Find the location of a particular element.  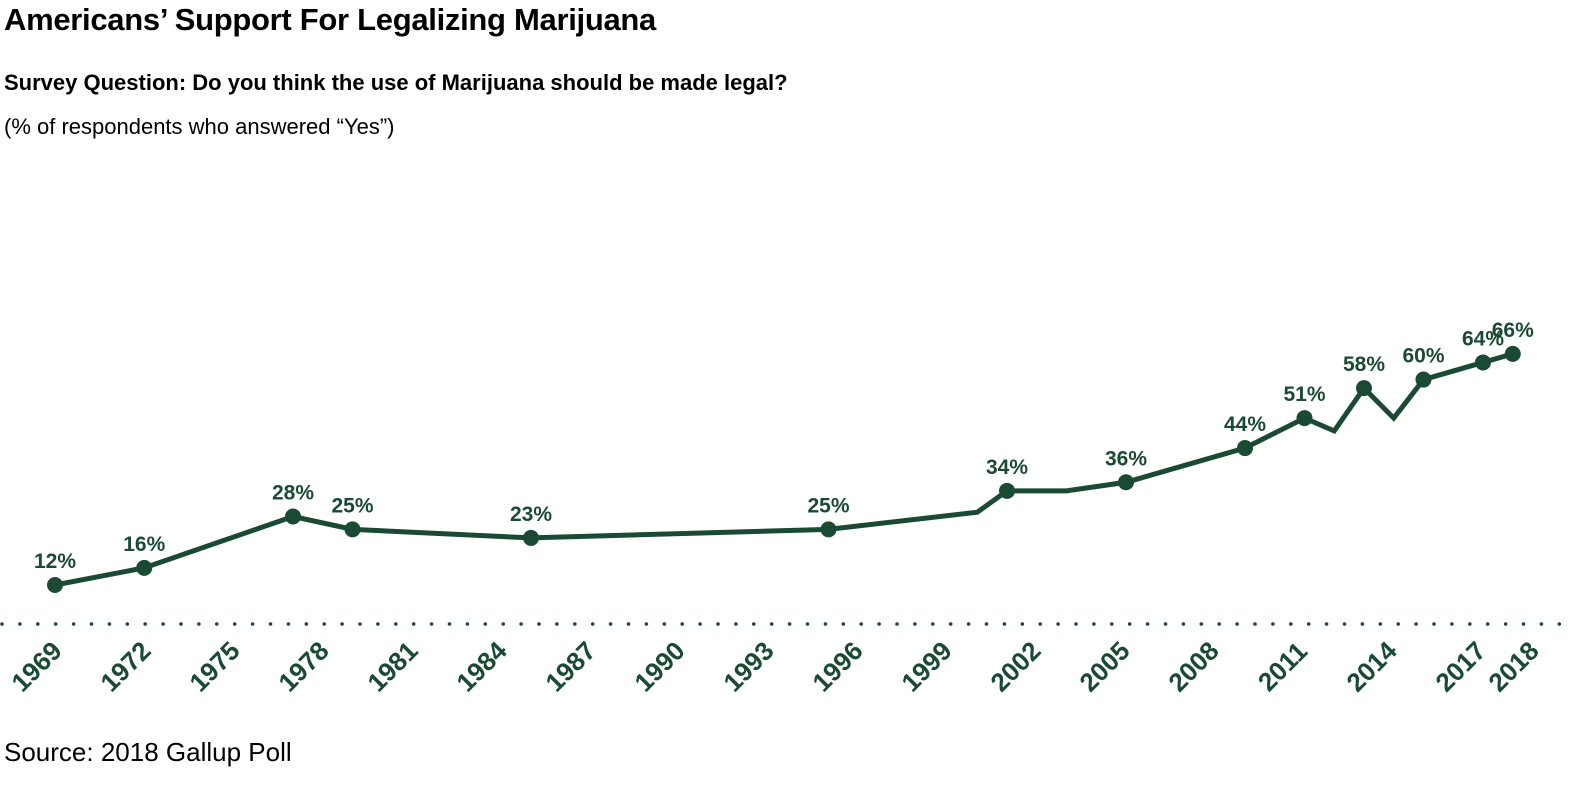

chart-source: Source: 2018 Gallup Poll is located at coordinates (148, 752).